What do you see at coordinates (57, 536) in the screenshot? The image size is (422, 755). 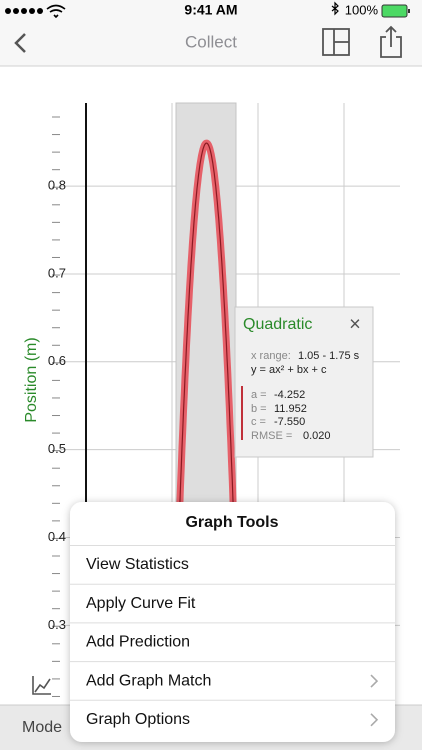 I see `y-tick-label: 0.4` at bounding box center [57, 536].